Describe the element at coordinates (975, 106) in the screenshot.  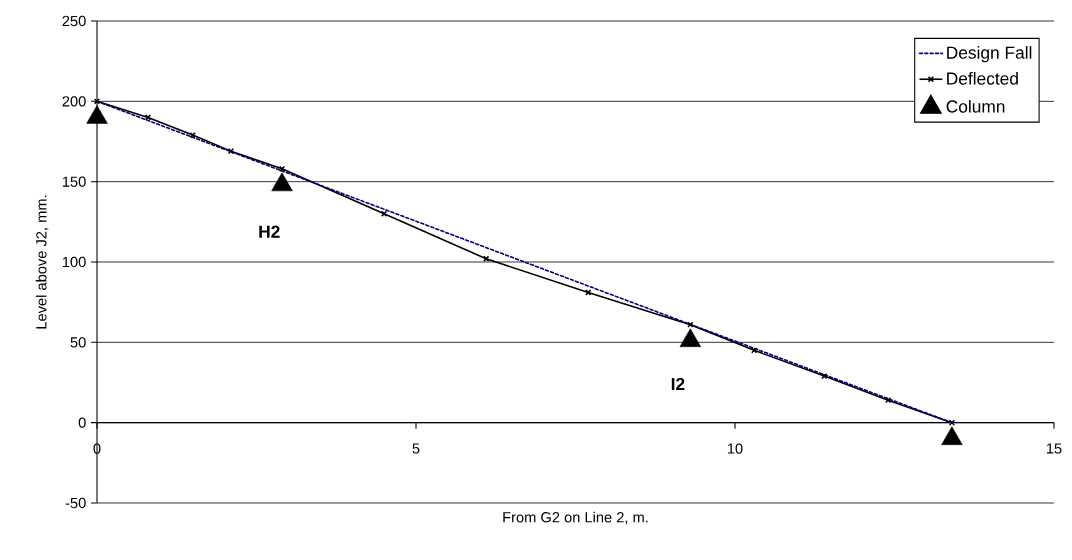
I see `legend-label: Column` at that location.